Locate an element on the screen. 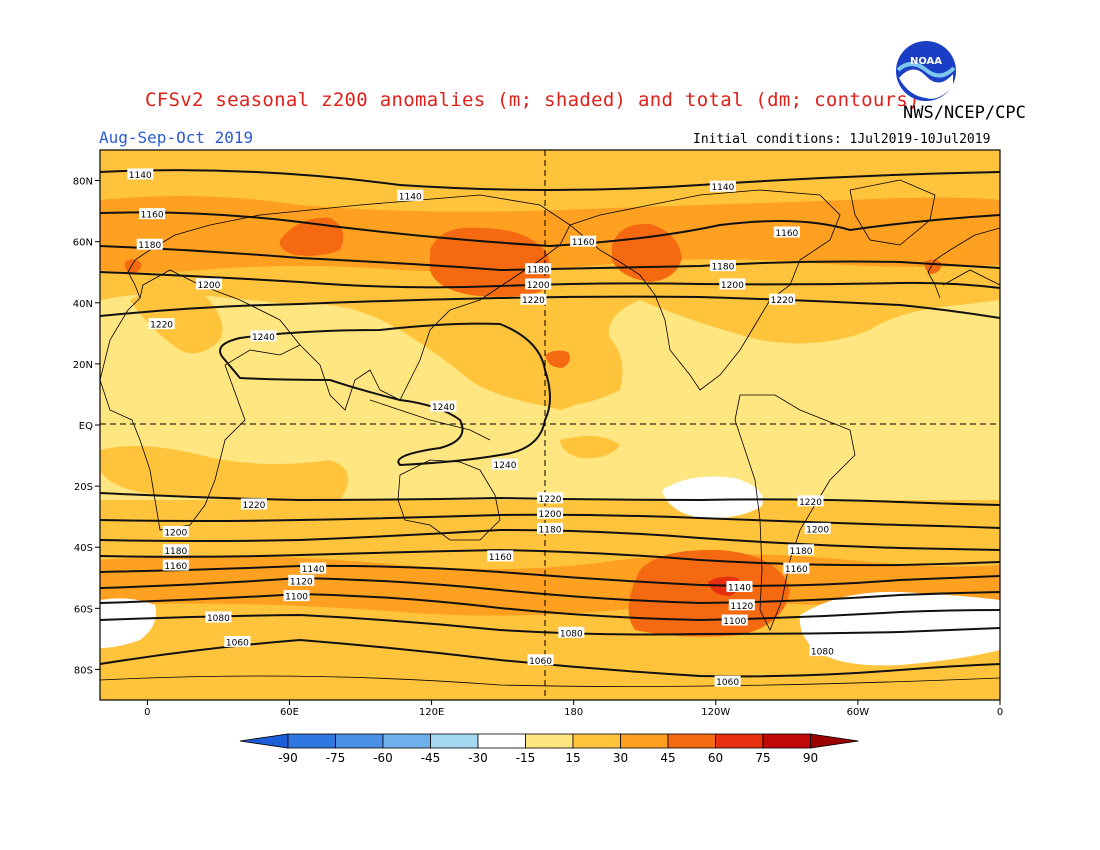 The width and height of the screenshot is (1100, 850). coast-north-america is located at coordinates (705, 290).